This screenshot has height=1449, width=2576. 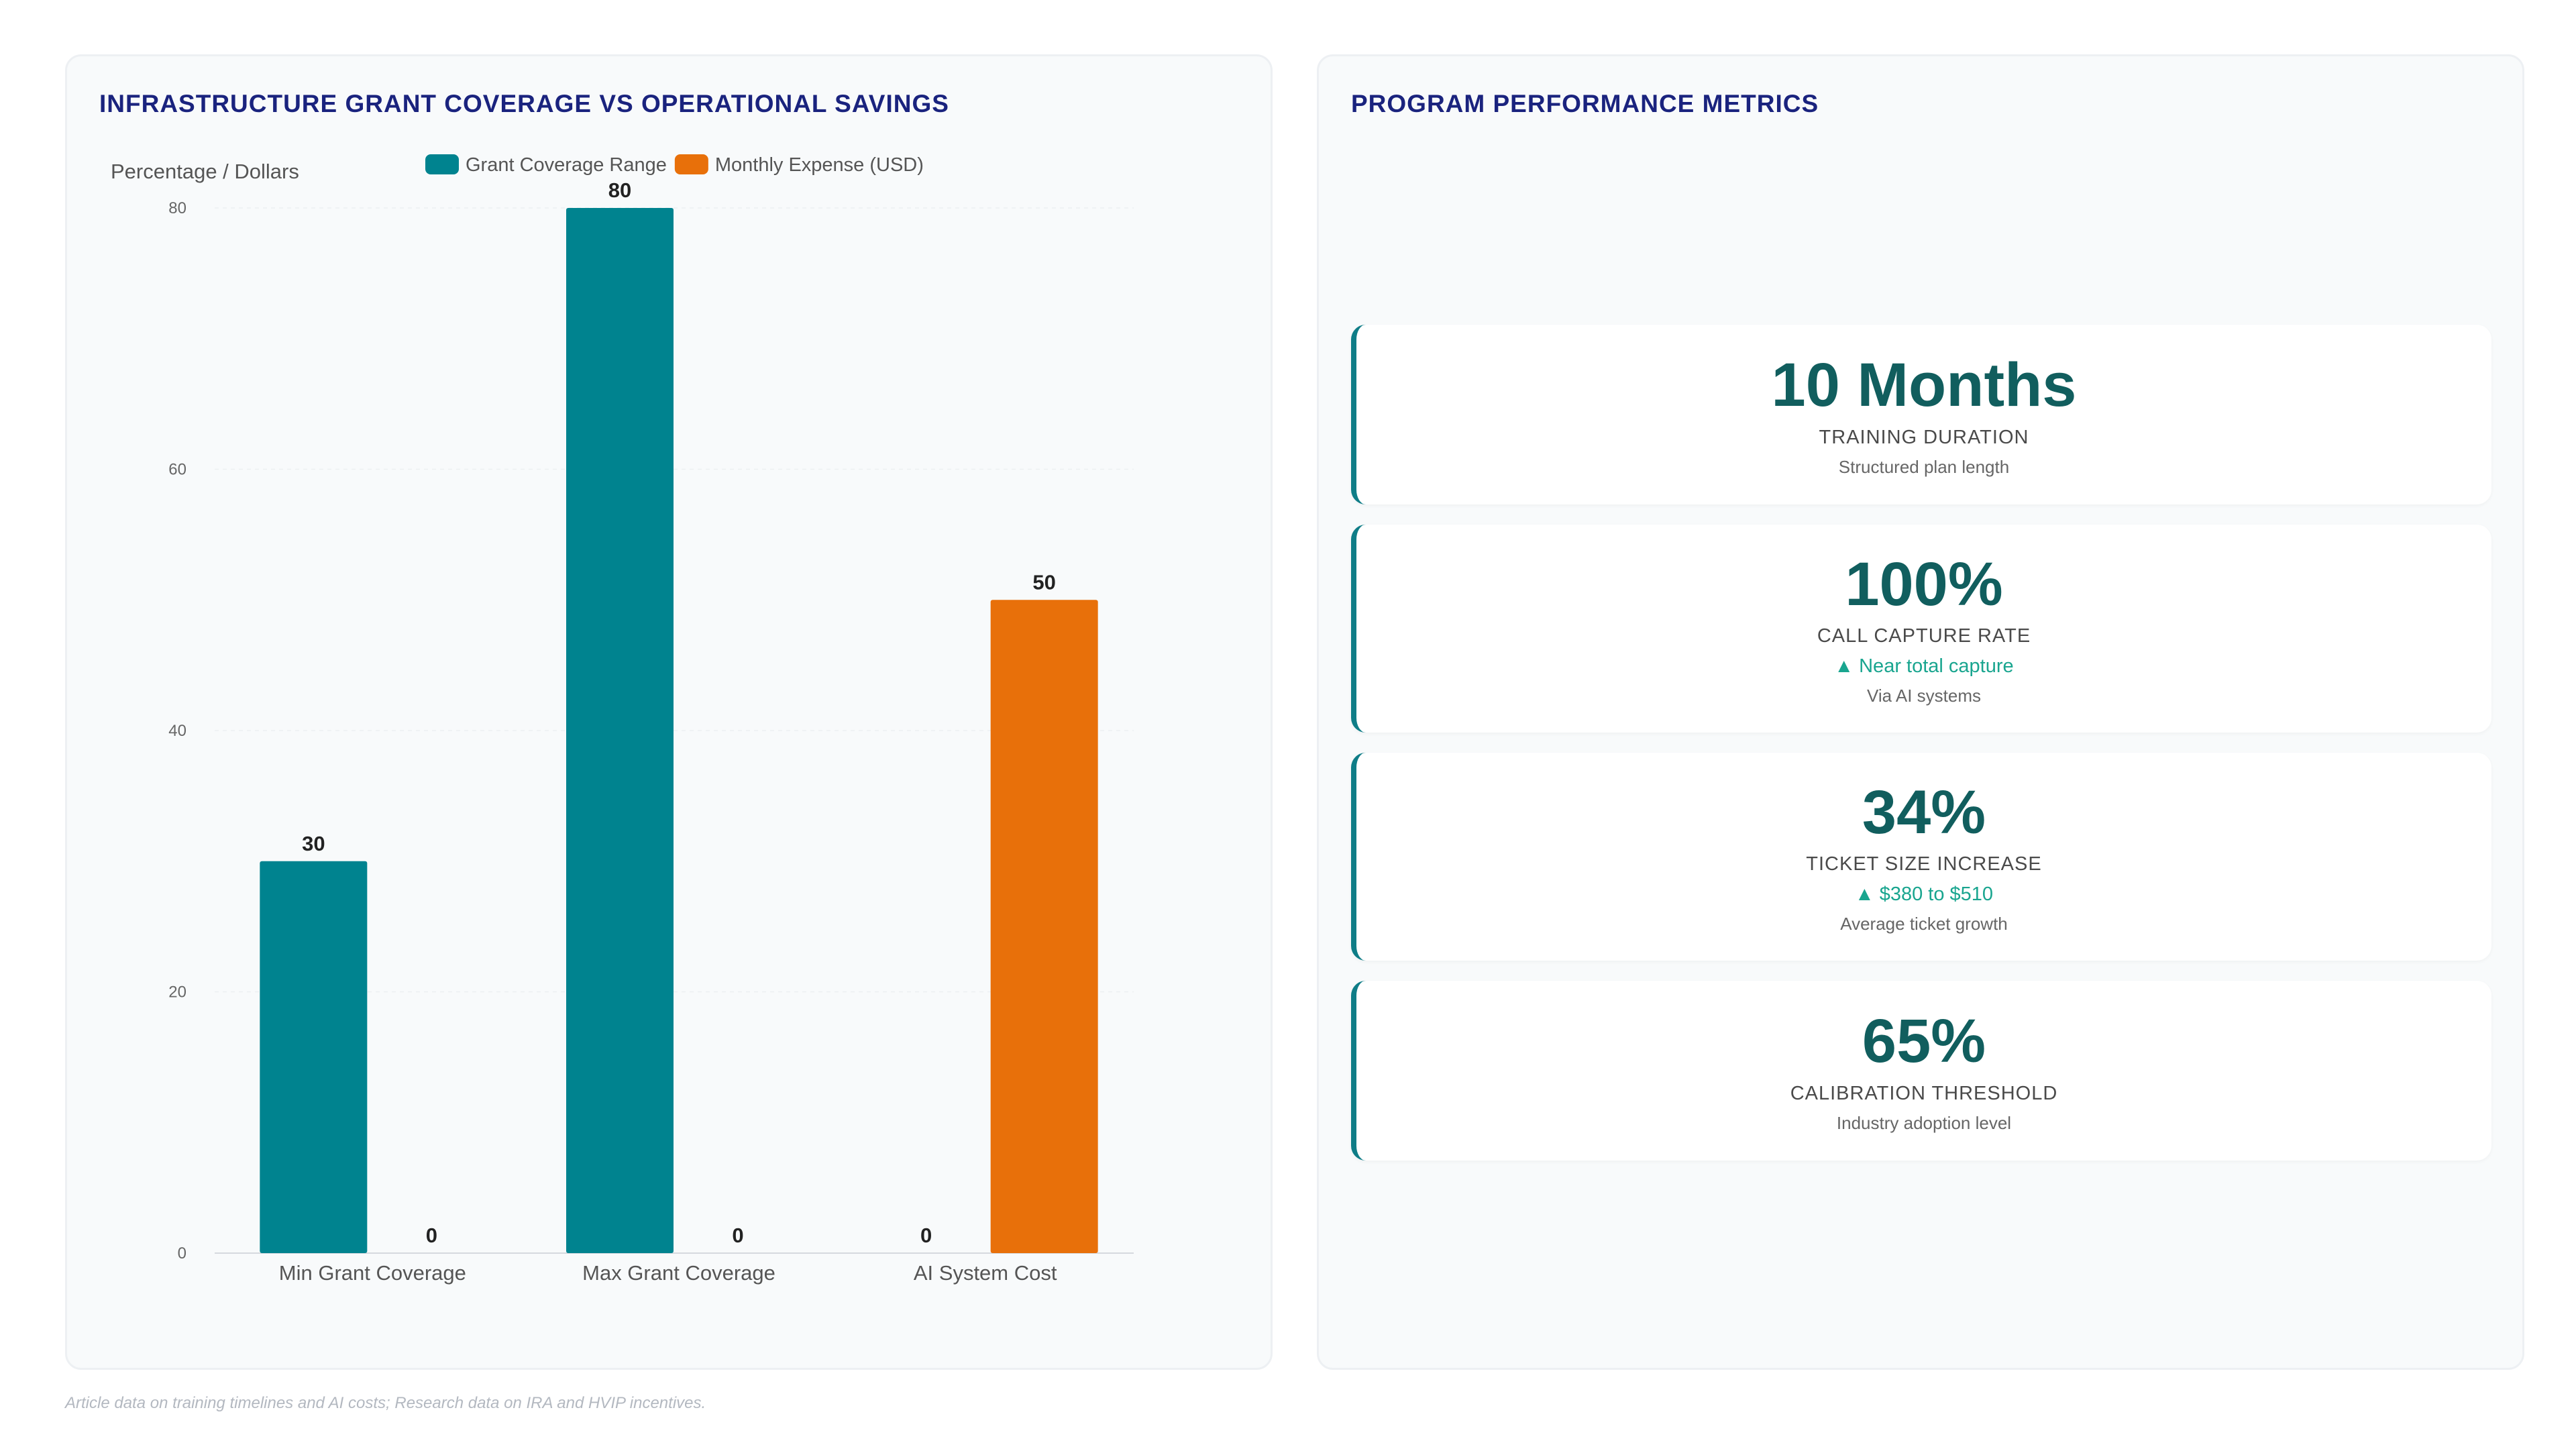 What do you see at coordinates (566, 165) in the screenshot?
I see `legend-label: Grant Coverage Range` at bounding box center [566, 165].